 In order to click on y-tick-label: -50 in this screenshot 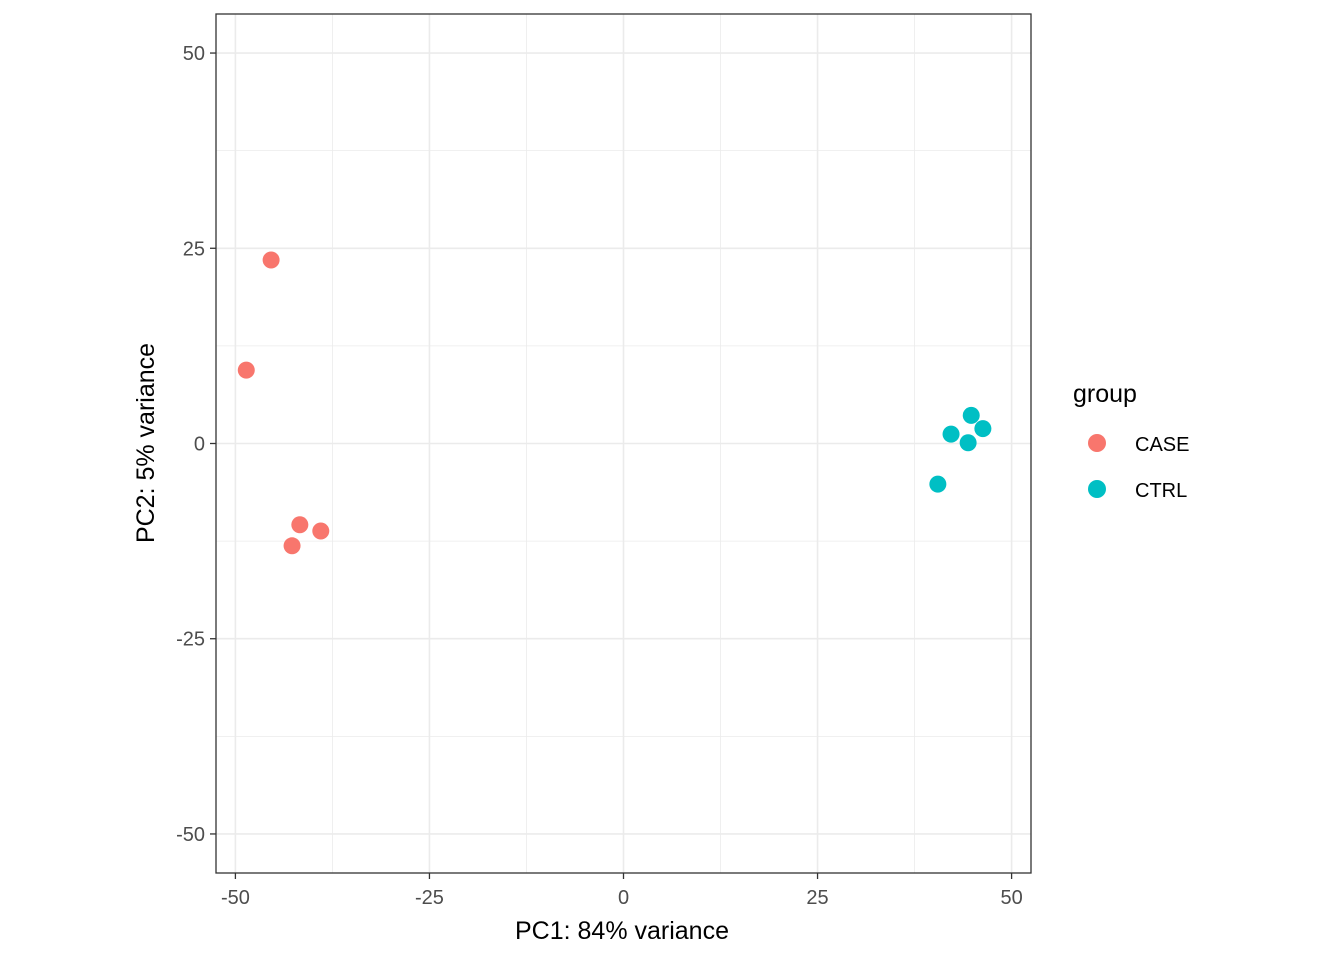, I will do `click(190, 835)`.